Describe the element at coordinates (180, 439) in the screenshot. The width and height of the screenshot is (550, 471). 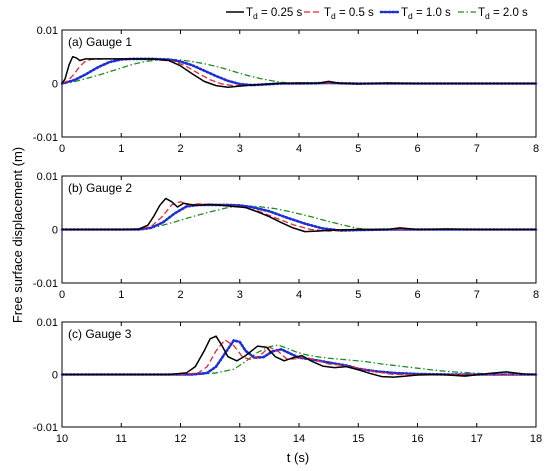
I see `x-tick-label: 12` at that location.